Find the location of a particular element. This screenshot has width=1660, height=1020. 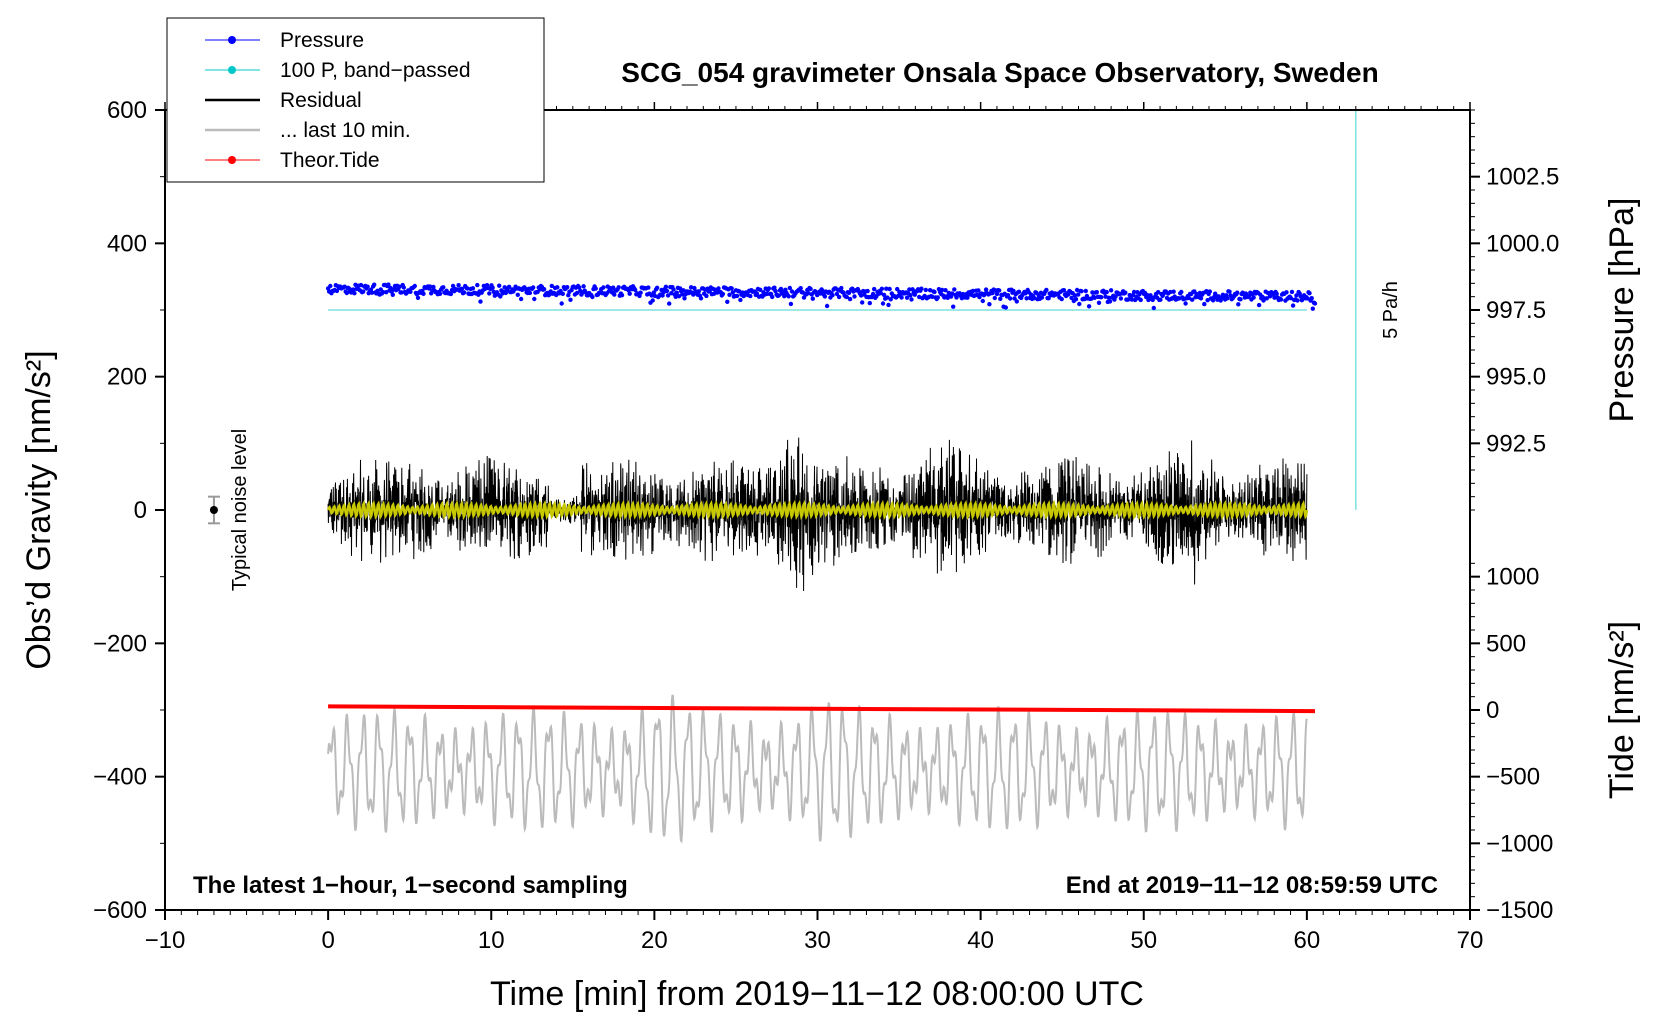

x-tick-label: 40 is located at coordinates (980, 940).